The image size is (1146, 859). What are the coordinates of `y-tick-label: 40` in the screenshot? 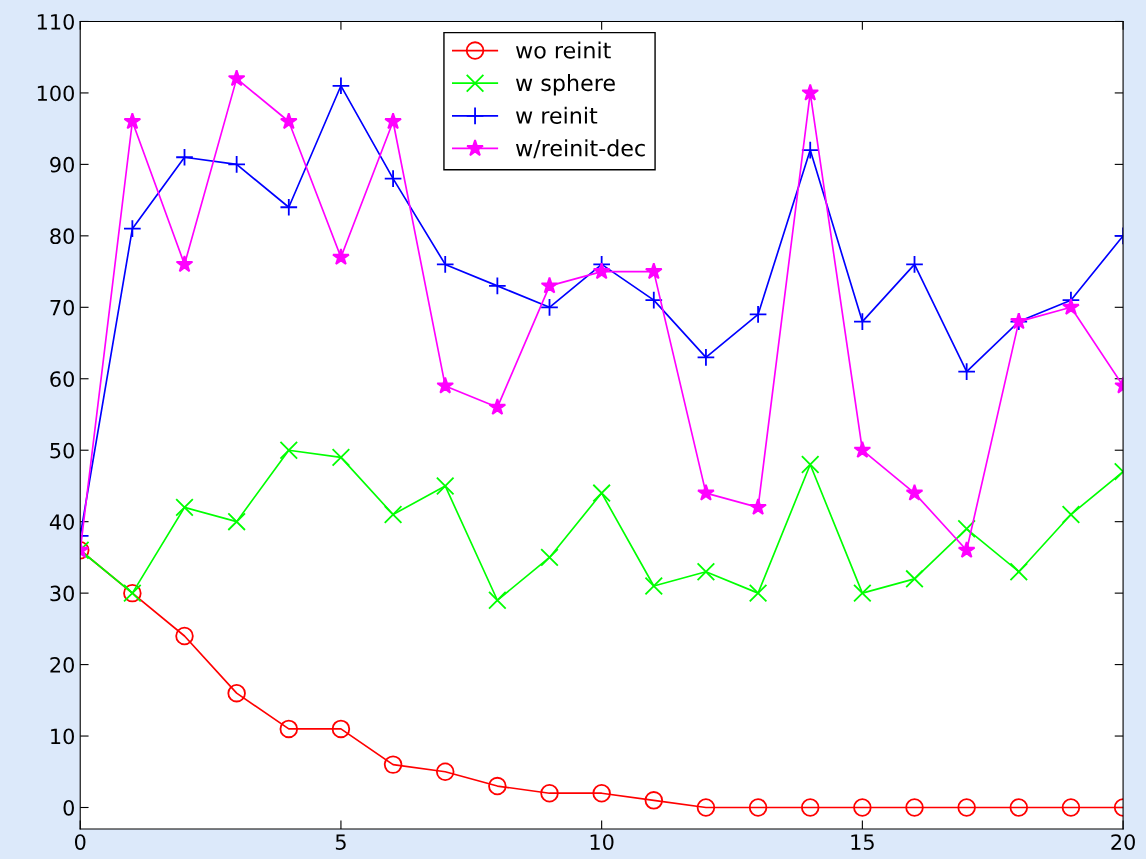 It's located at (61, 522).